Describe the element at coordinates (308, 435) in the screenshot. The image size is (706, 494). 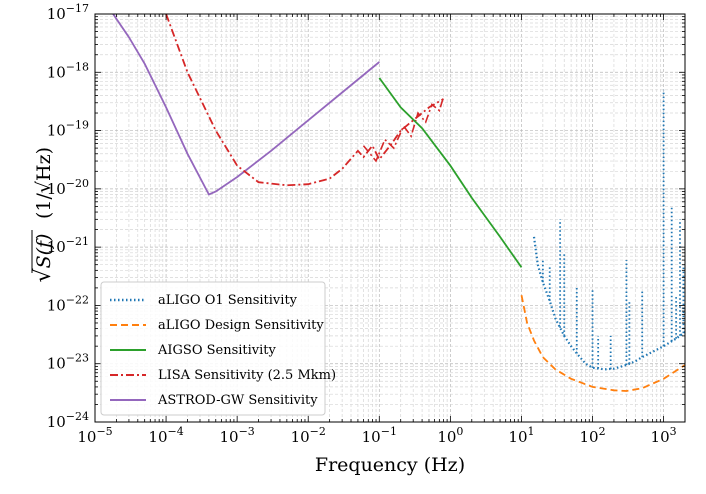
I see `x-tick-label: 10⁻²` at that location.